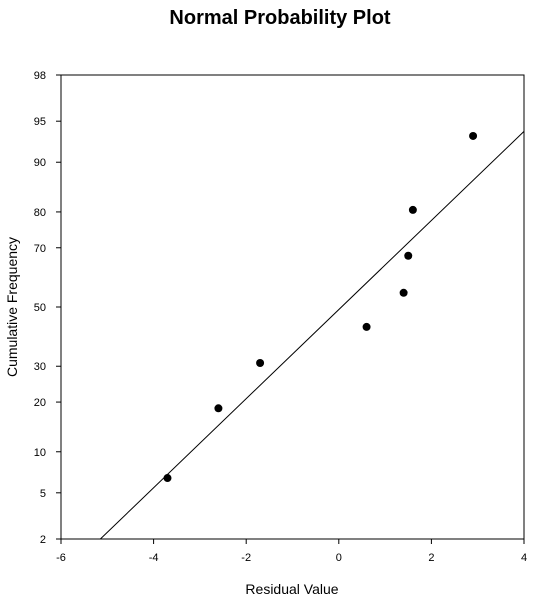 The width and height of the screenshot is (550, 600). What do you see at coordinates (40, 403) in the screenshot?
I see `y-tick-label: 20` at bounding box center [40, 403].